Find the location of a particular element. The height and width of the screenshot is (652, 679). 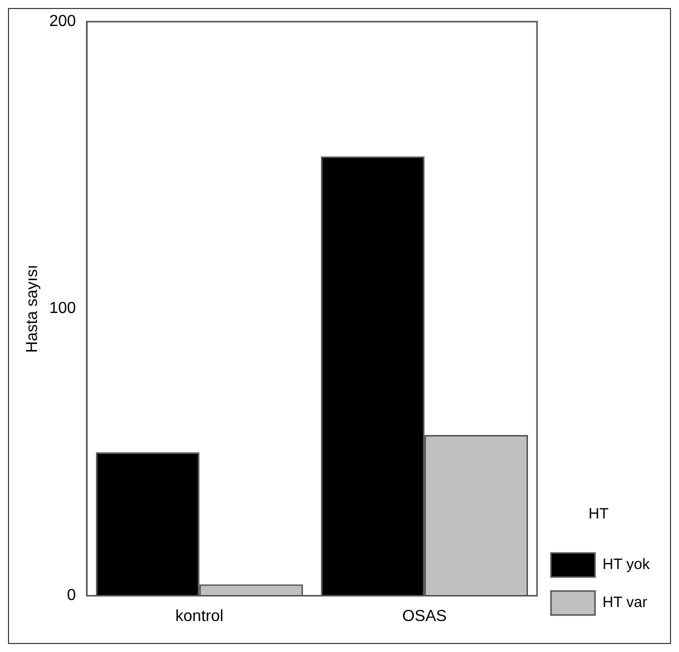

y-tick-label: 100 is located at coordinates (62, 309).